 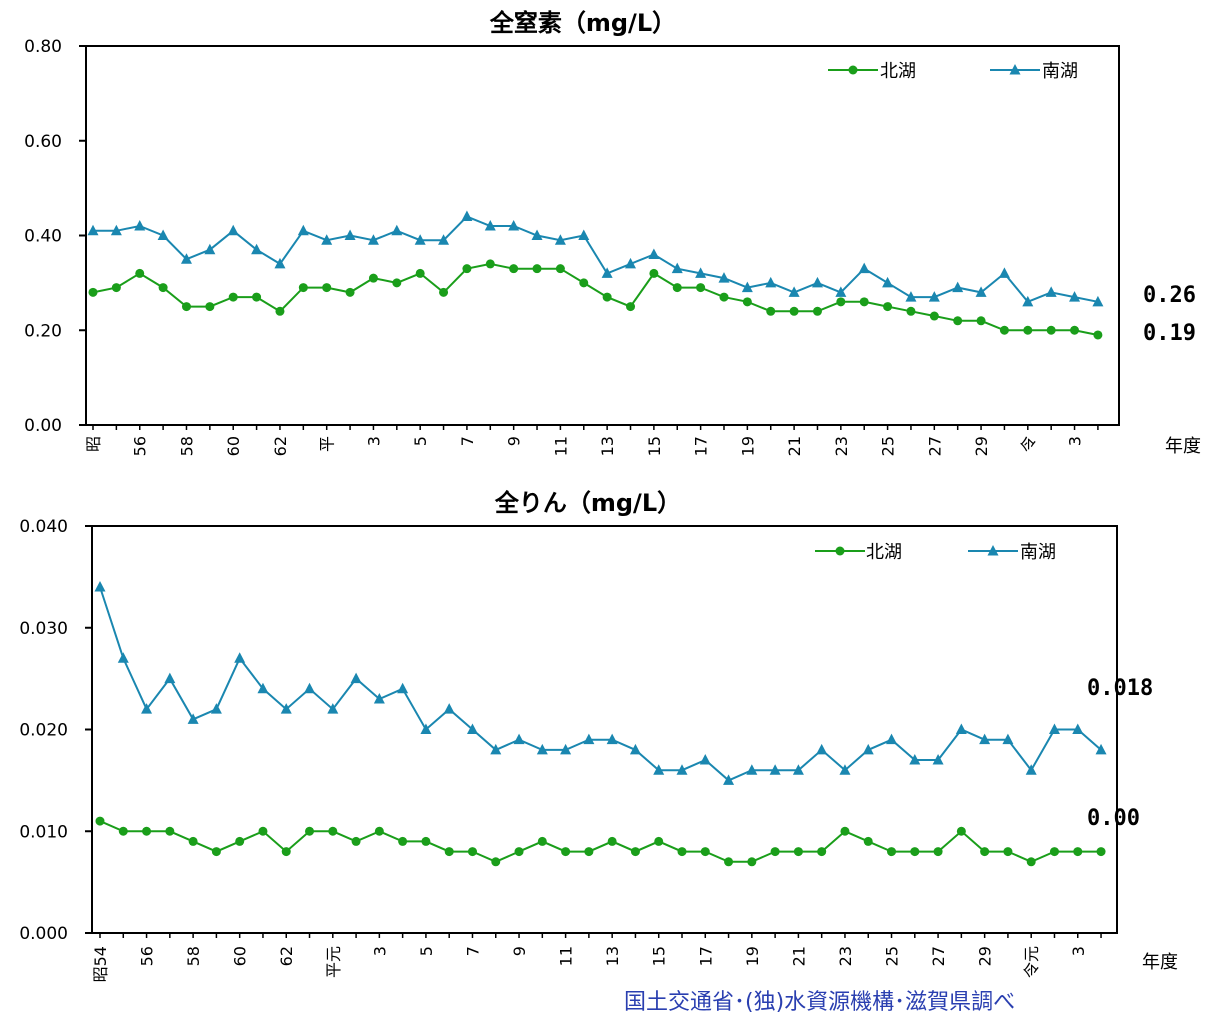 I want to click on chart-title: 全りん（mg/L）, so click(x=587, y=503).